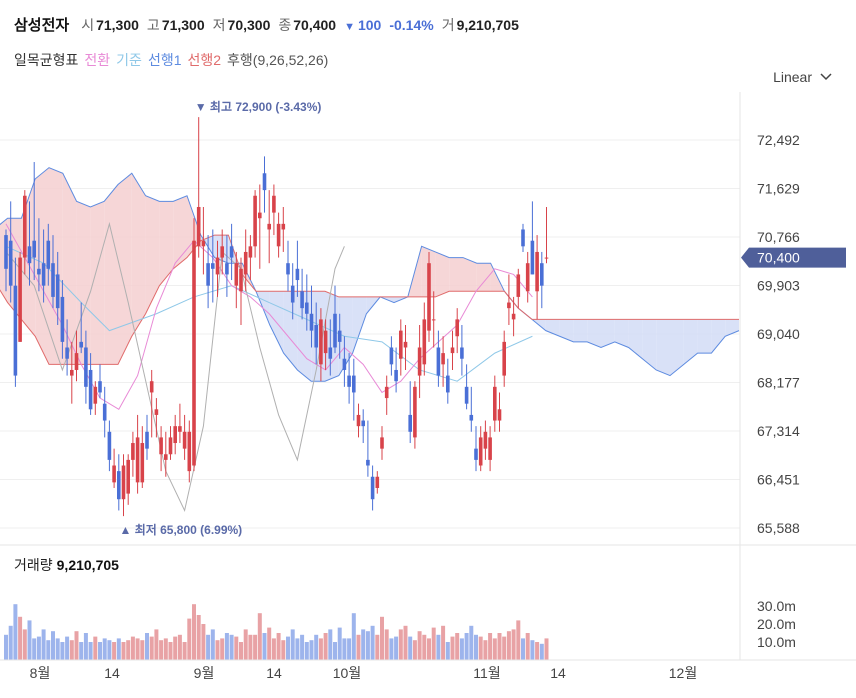 The height and width of the screenshot is (698, 856). I want to click on high-label: 고, so click(153, 25).